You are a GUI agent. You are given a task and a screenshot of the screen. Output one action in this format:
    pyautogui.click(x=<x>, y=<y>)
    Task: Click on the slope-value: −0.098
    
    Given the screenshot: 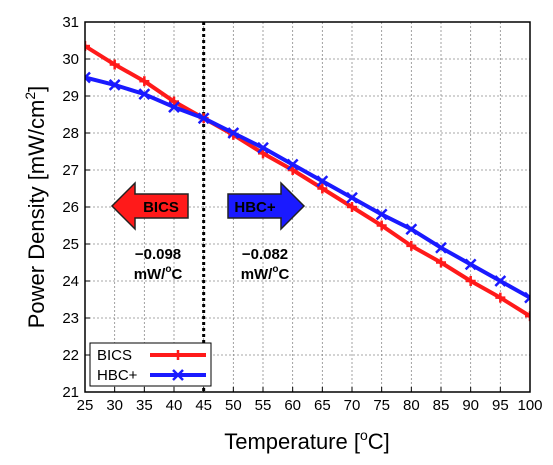 What is the action you would take?
    pyautogui.click(x=158, y=254)
    